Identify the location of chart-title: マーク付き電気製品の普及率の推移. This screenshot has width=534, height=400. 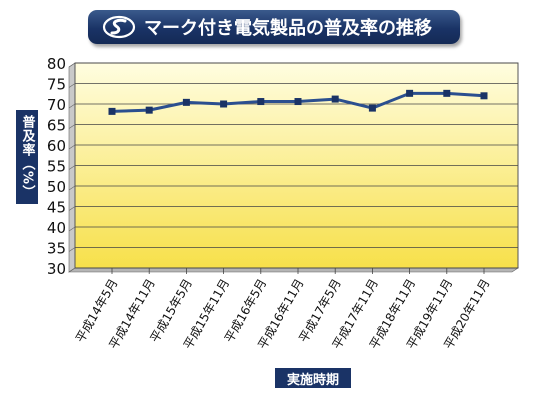
(288, 28).